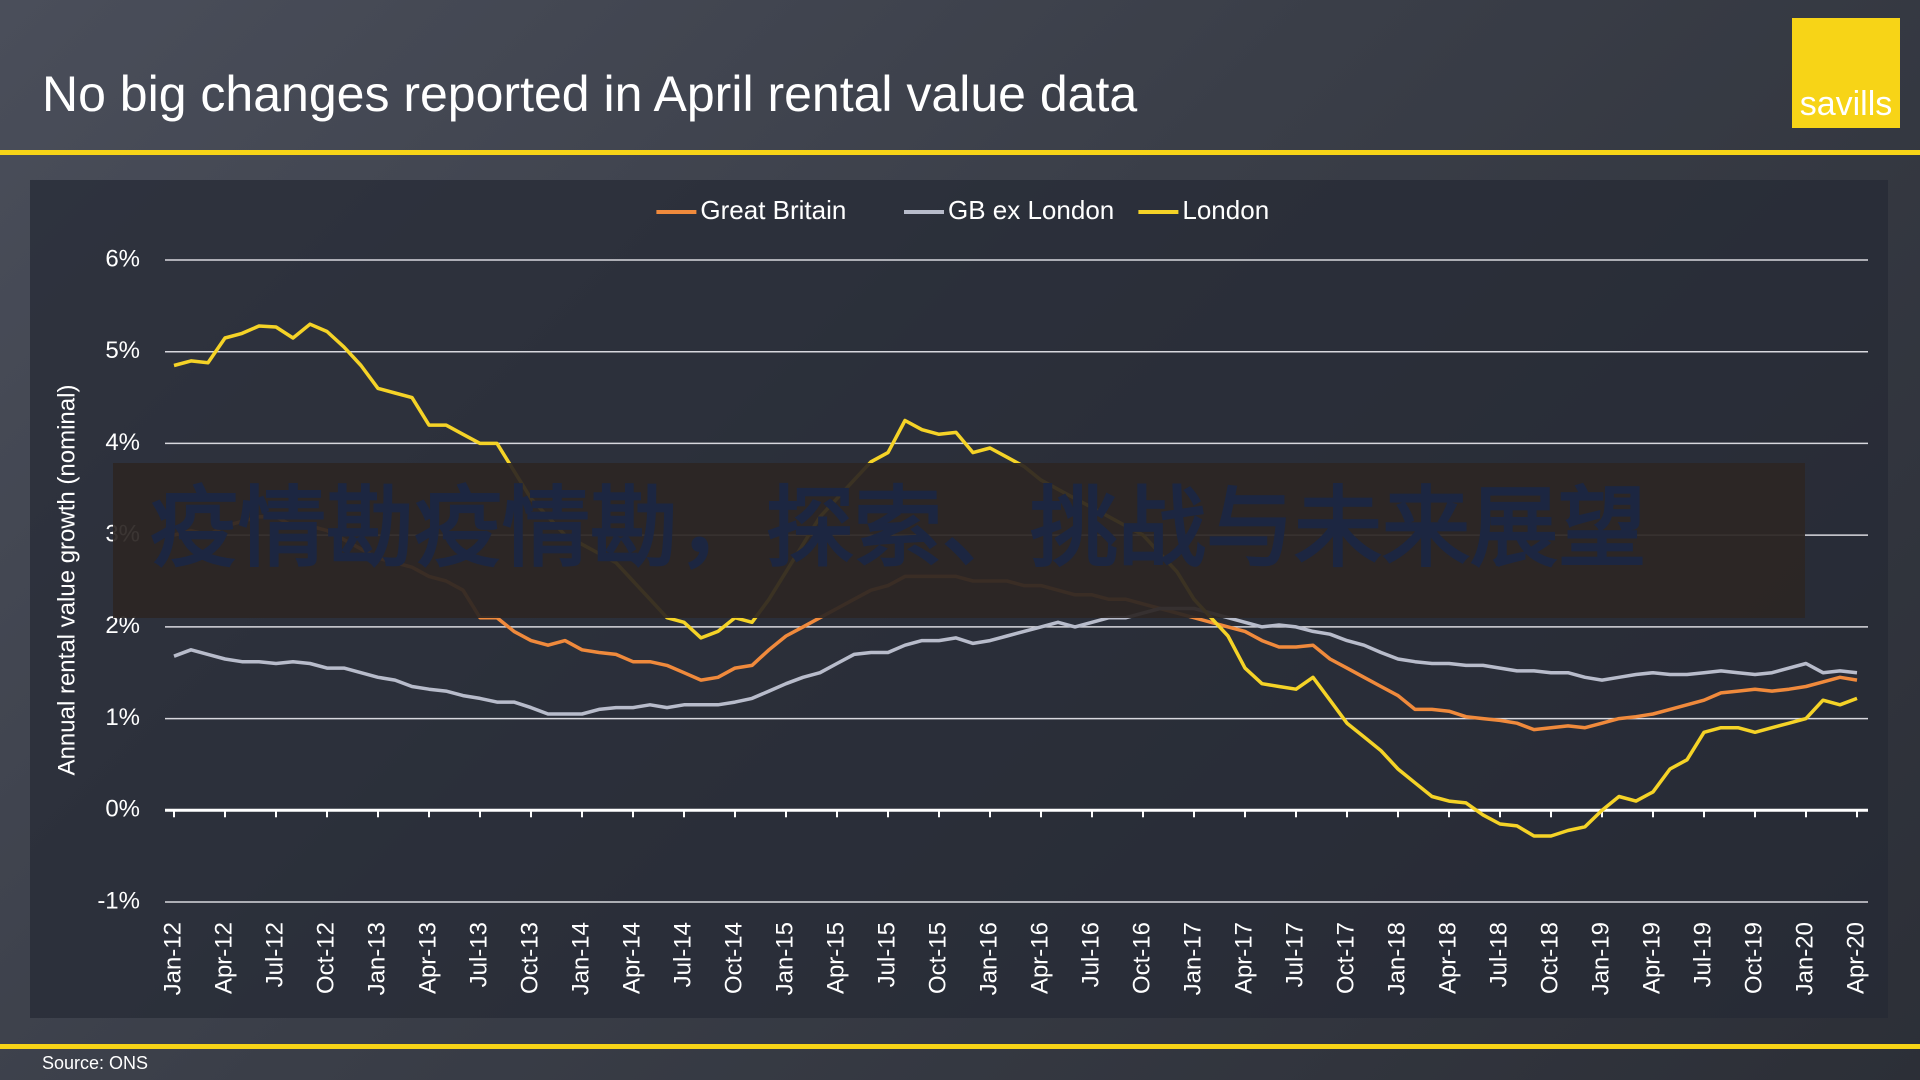 The image size is (1920, 1080). Describe the element at coordinates (1600, 958) in the screenshot. I see `x-tick-label: Jan-19` at that location.